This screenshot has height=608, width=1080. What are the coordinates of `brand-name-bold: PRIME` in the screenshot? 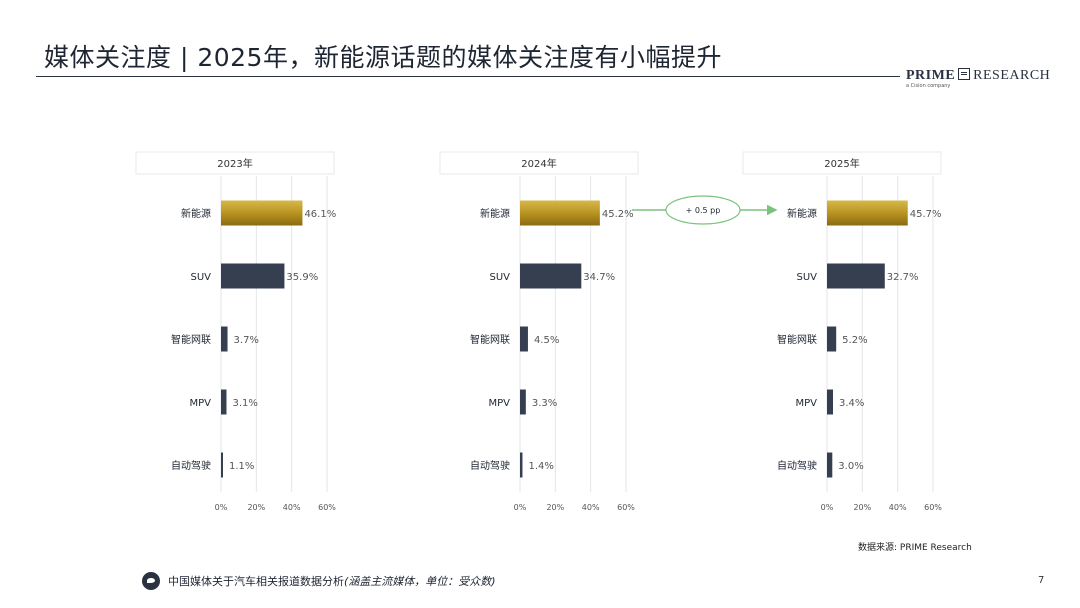 It's located at (931, 75).